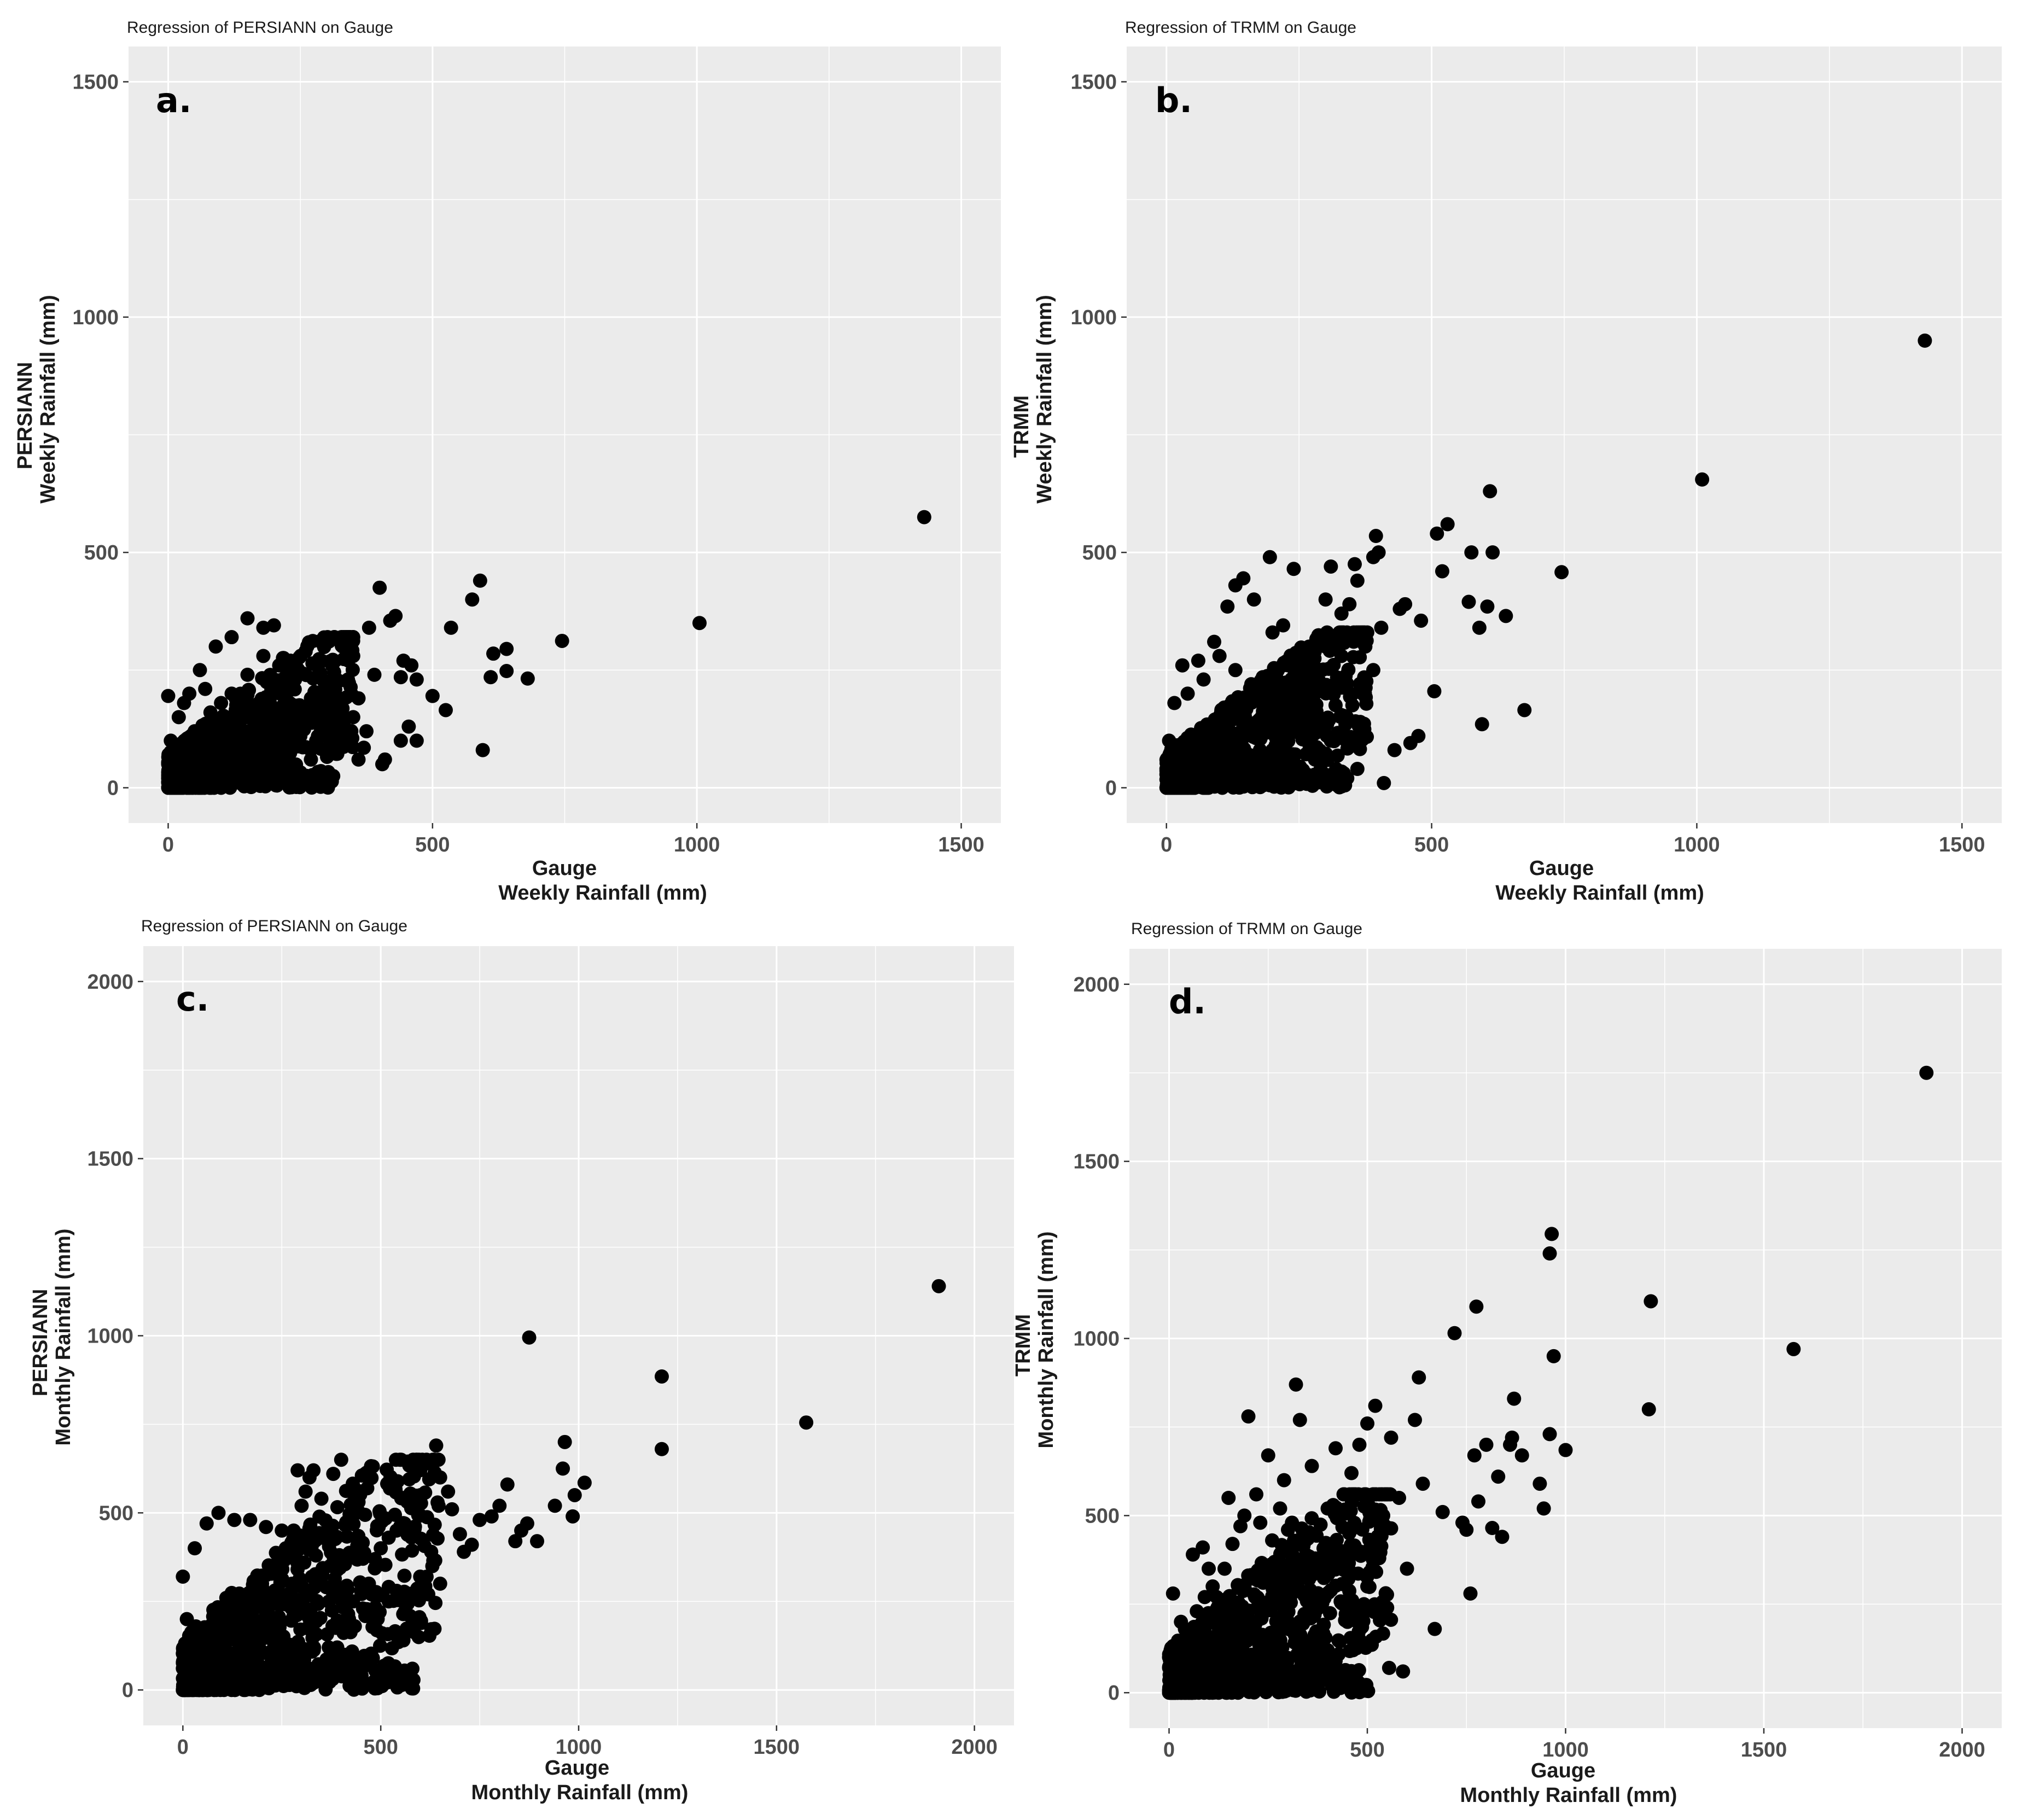 The height and width of the screenshot is (1820, 2022). Describe the element at coordinates (564, 868) in the screenshot. I see `panel-a-xlabel-line1: Gauge` at that location.